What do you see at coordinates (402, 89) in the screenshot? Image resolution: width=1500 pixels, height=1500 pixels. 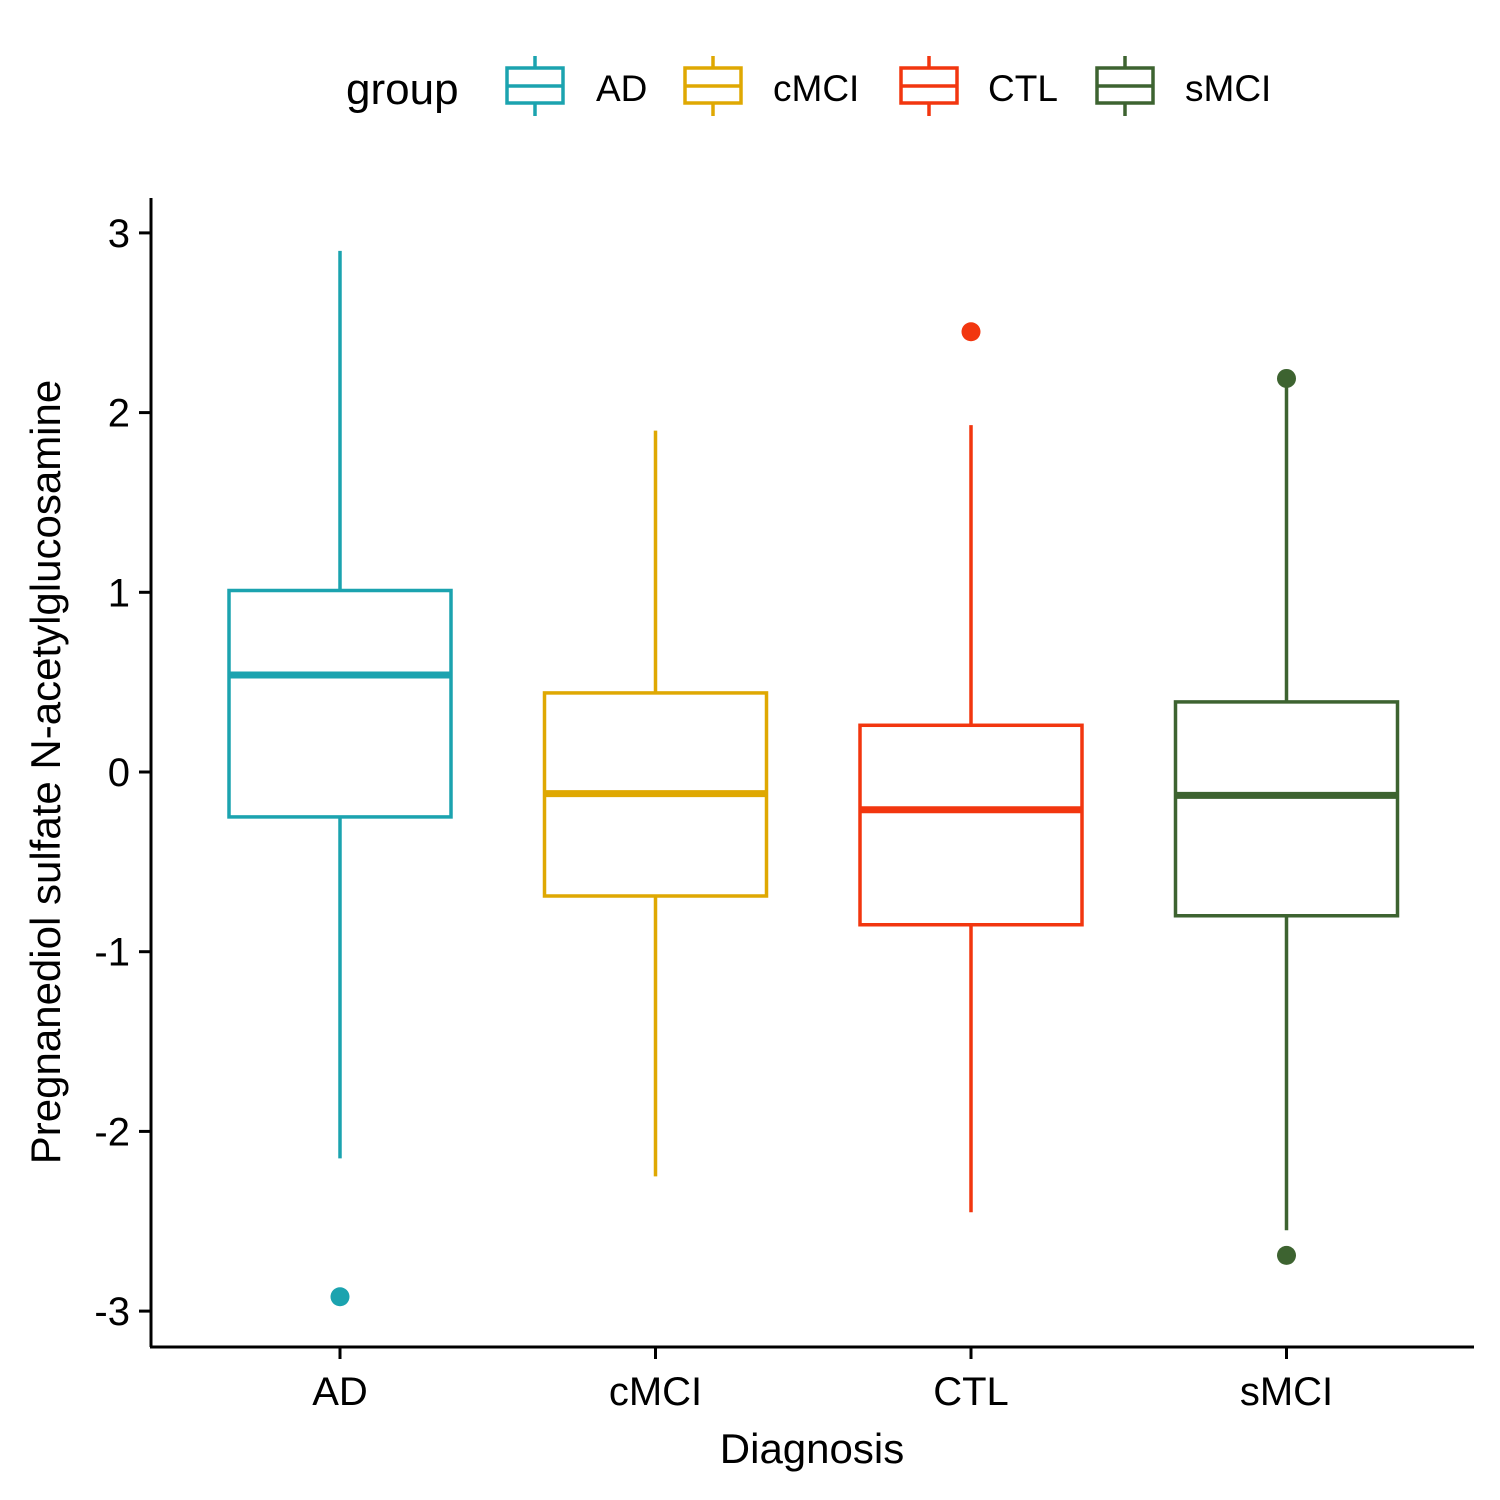 I see `legend-title: group` at bounding box center [402, 89].